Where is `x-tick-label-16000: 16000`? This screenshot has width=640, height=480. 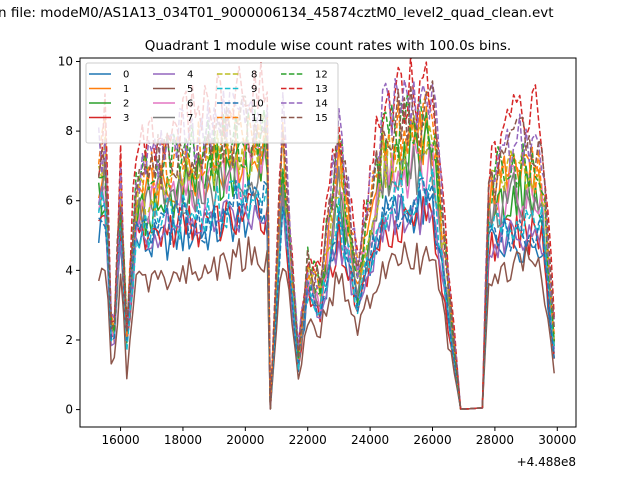
x-tick-label-16000: 16000 is located at coordinates (120, 440).